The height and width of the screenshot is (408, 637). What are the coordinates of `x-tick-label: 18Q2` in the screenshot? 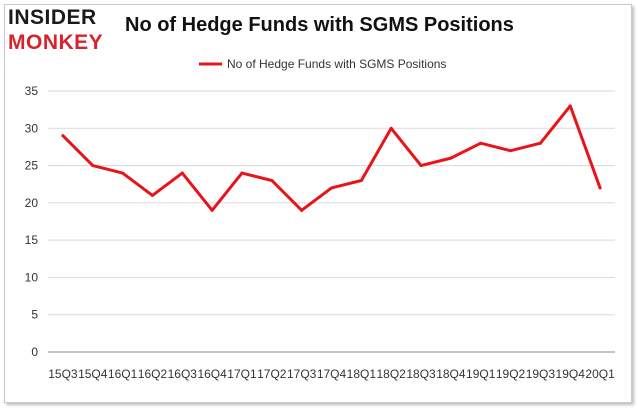 It's located at (392, 374).